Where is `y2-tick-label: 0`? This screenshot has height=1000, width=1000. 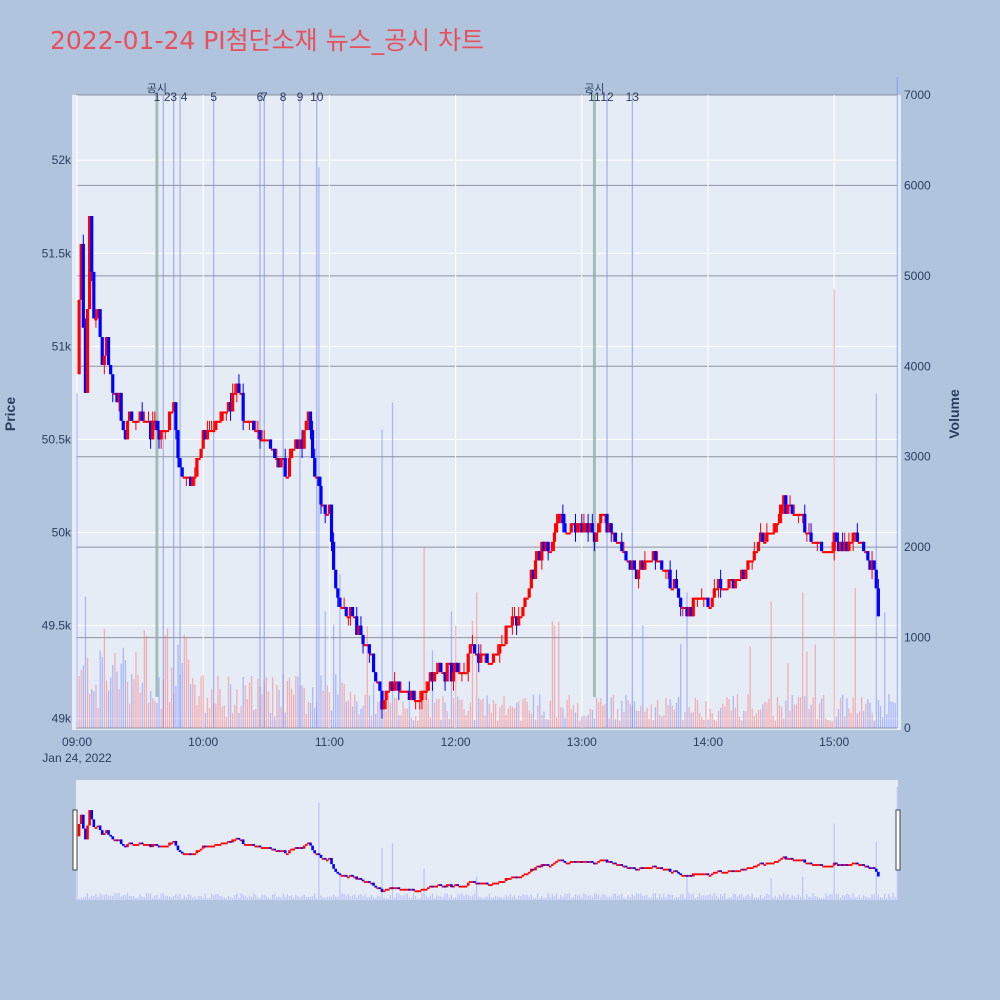 y2-tick-label: 0 is located at coordinates (907, 728).